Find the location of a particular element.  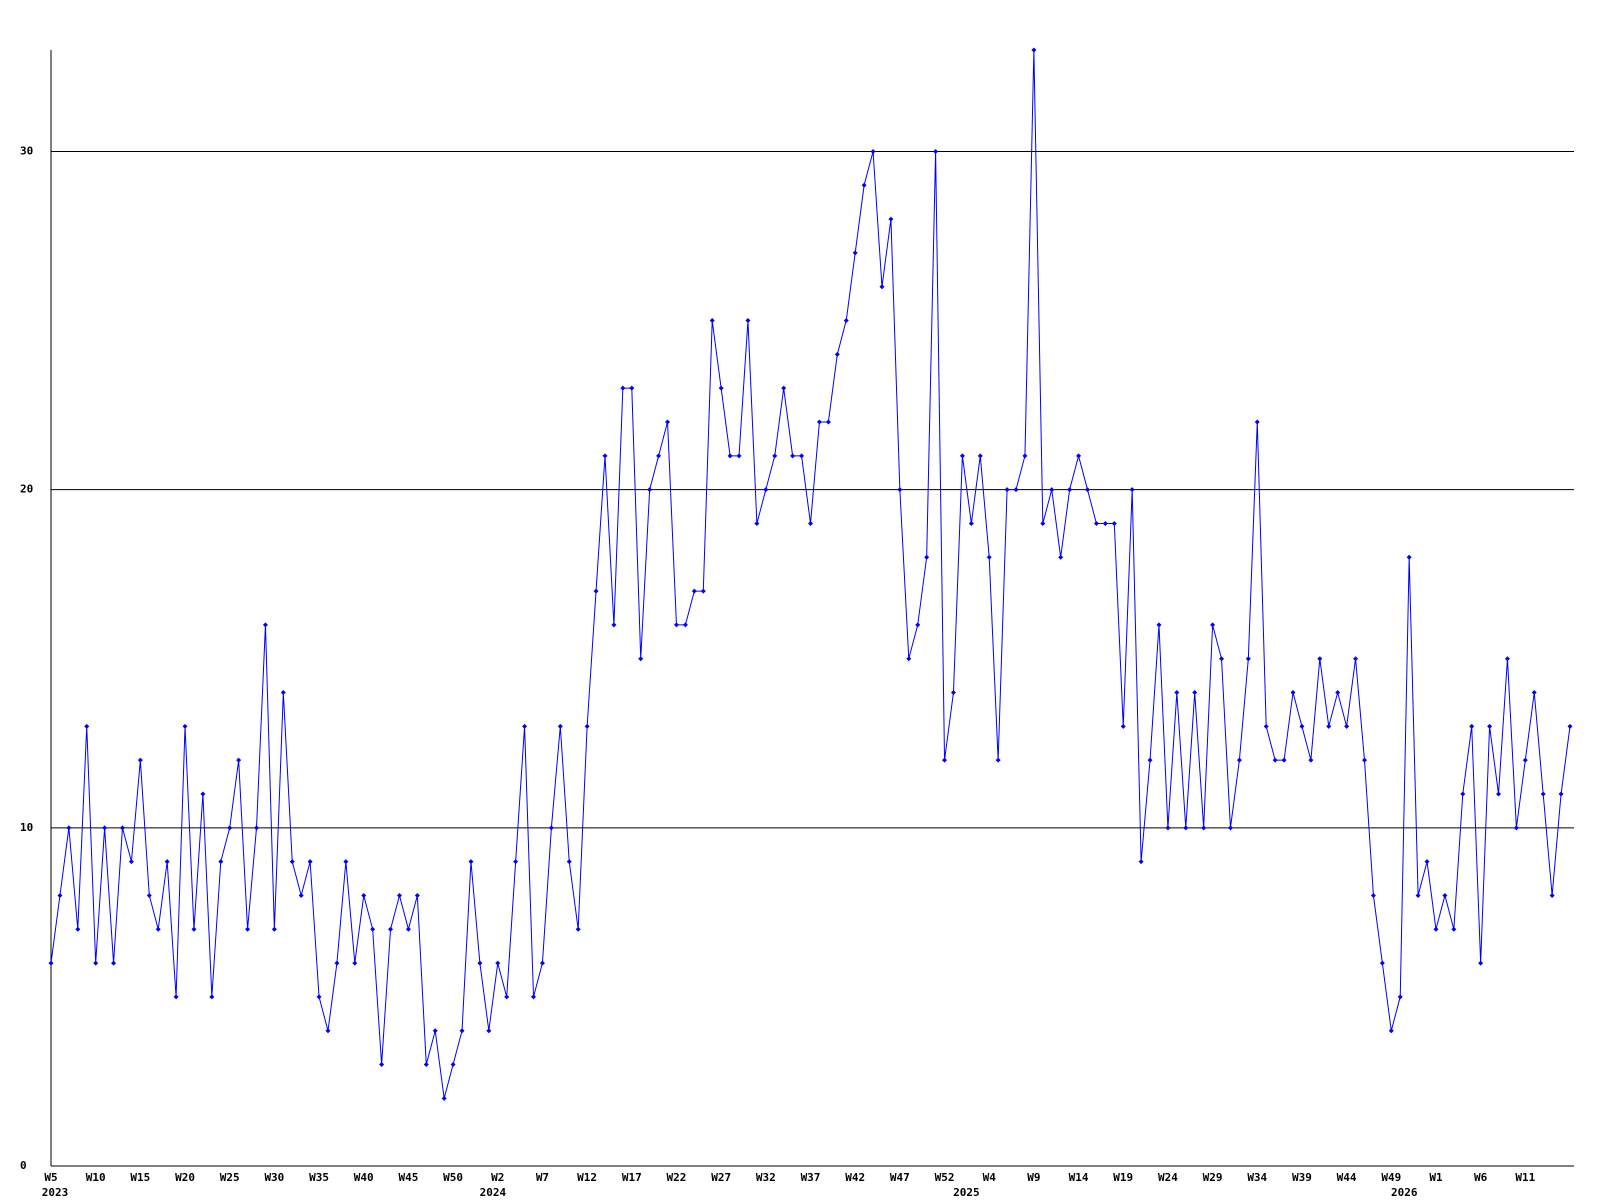

year-label: 2026 is located at coordinates (1404, 1192).